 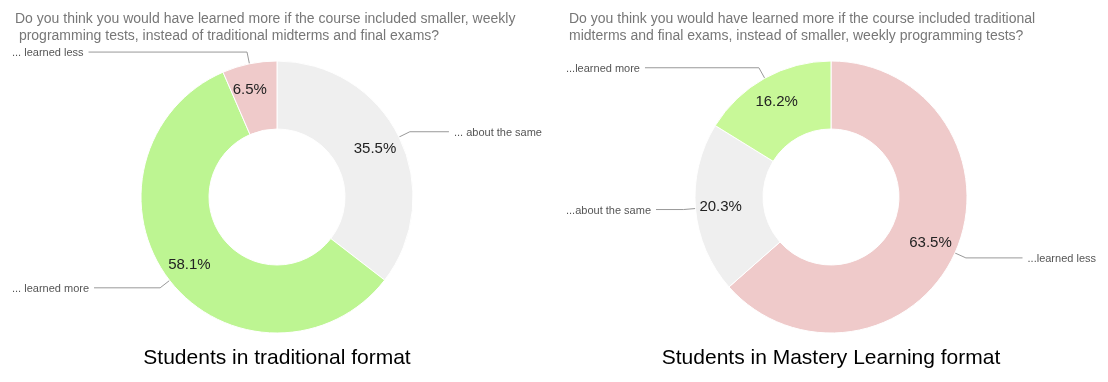 I want to click on chart-title: Do you think you would have learned more if the course included smaller, weekly programming tests, instead of traditional midterms and final exams?, so click(x=265, y=26).